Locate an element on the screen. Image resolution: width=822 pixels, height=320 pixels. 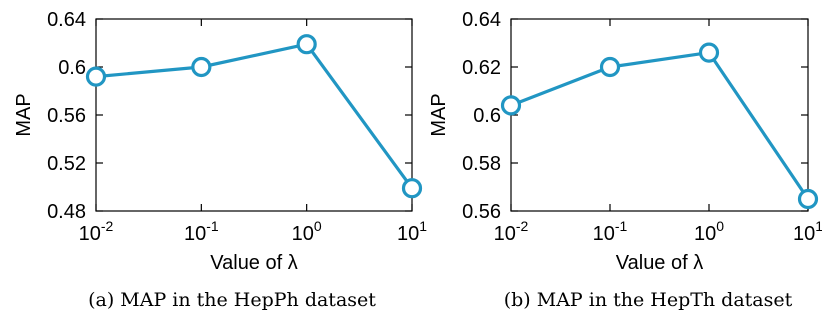
chart-b-y-tick-label: 0.56 is located at coordinates (481, 212).